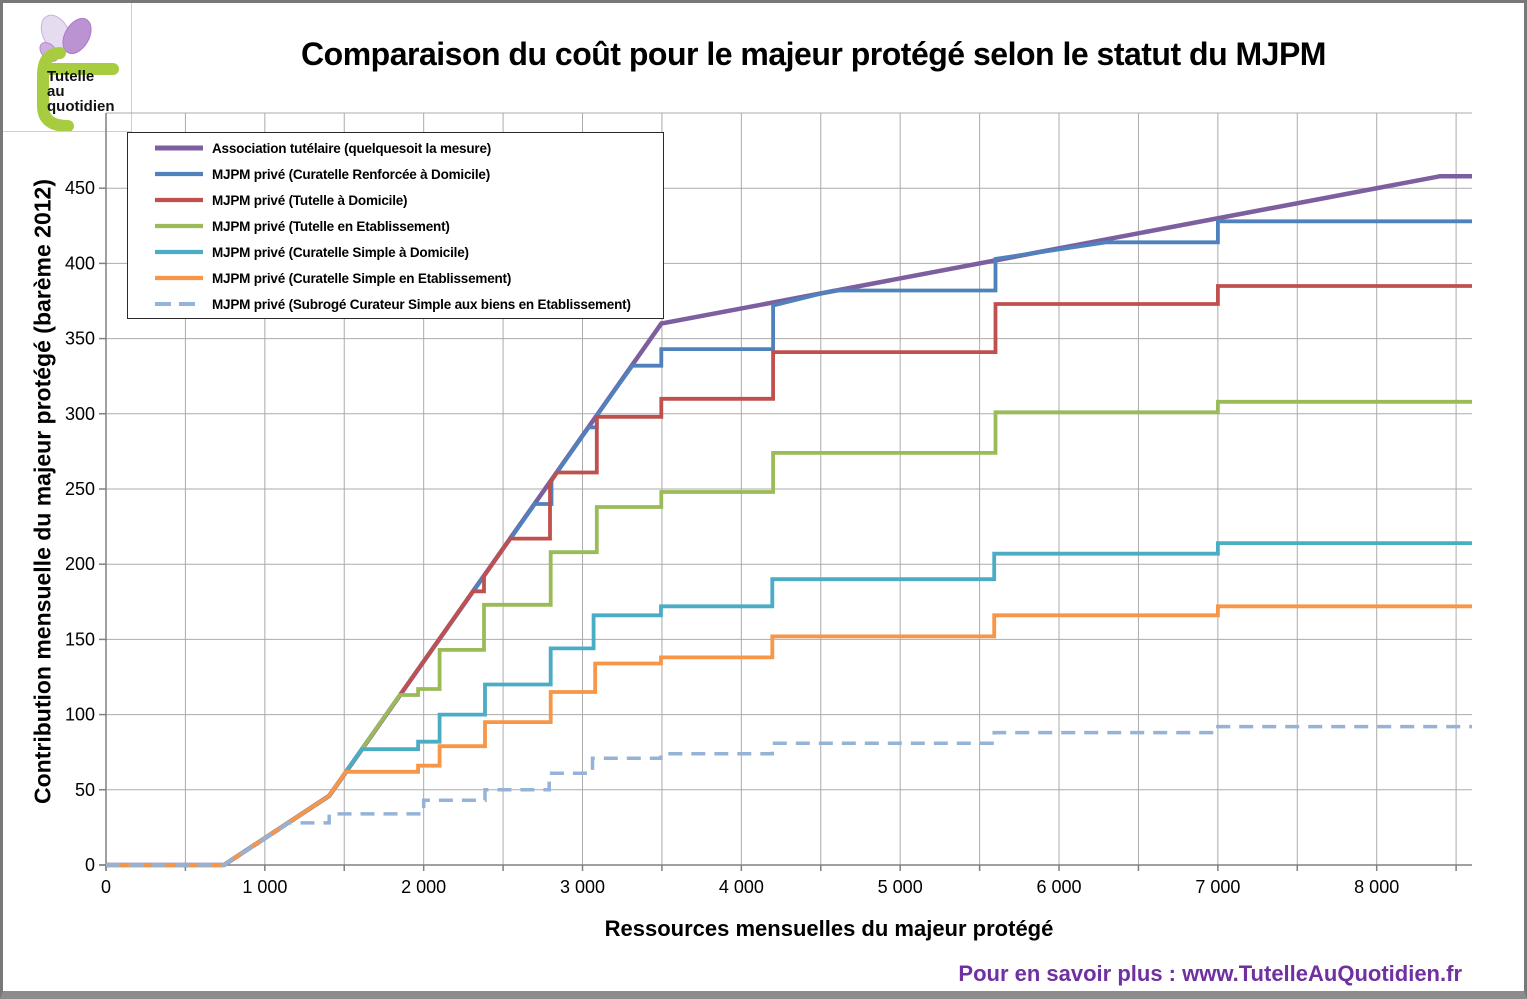 This screenshot has width=1527, height=999. I want to click on y-tick-label: 450, so click(80, 188).